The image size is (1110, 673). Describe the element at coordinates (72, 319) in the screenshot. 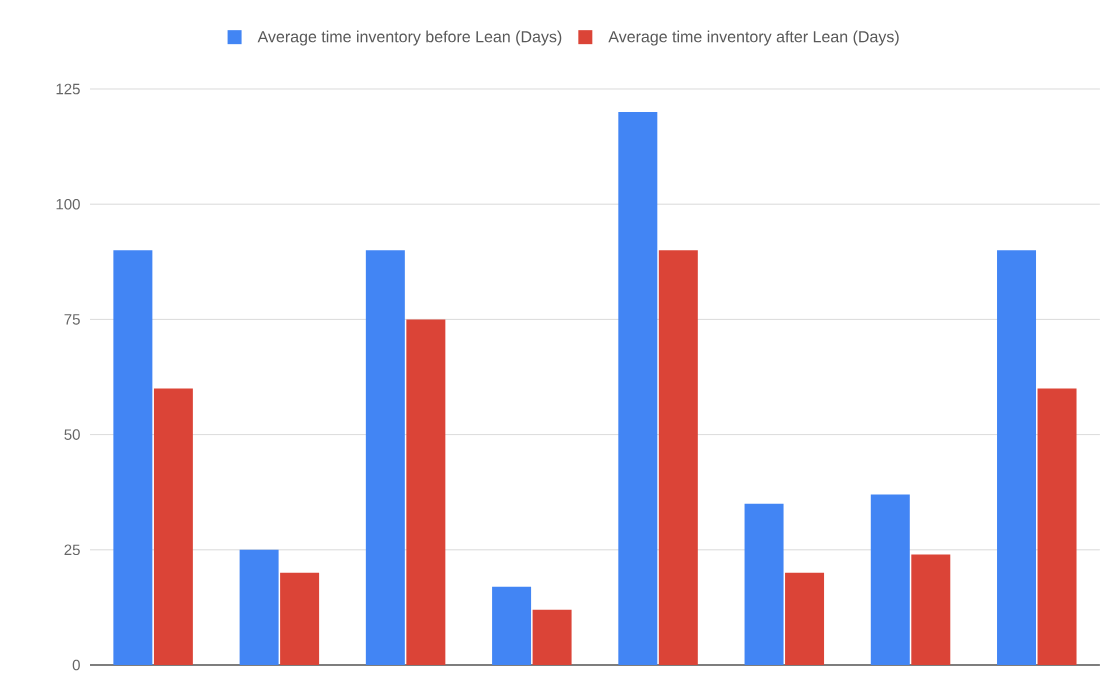

I see `y-tick-label: 75` at that location.